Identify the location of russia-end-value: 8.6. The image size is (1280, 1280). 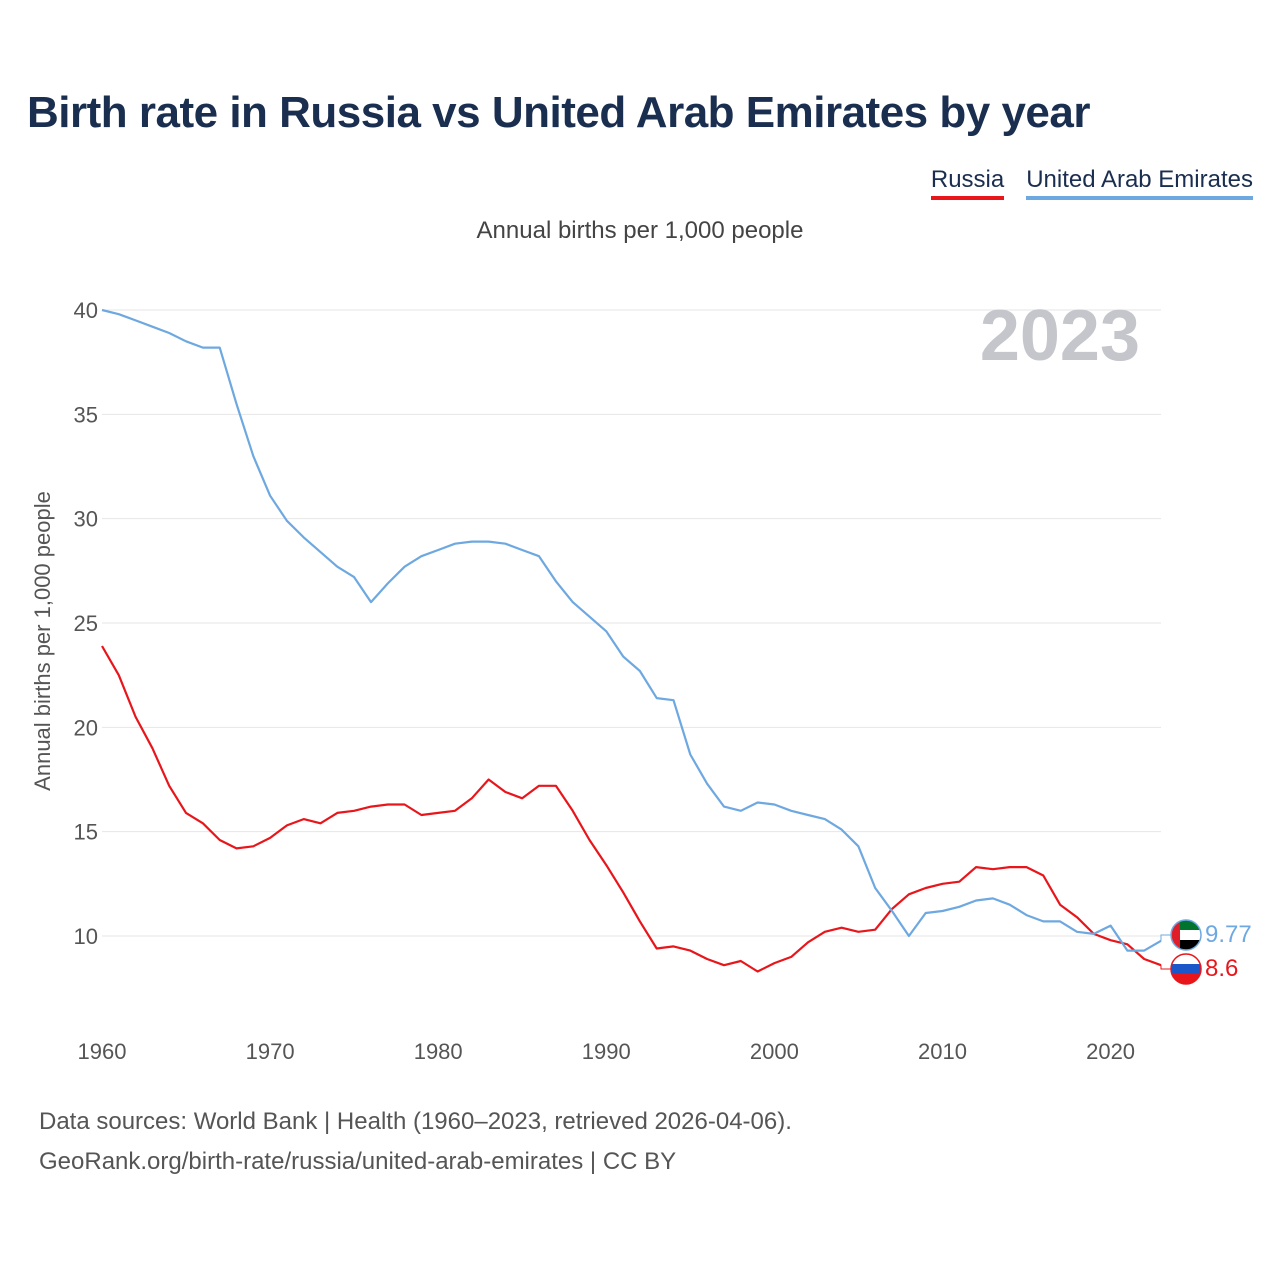
(1221, 968).